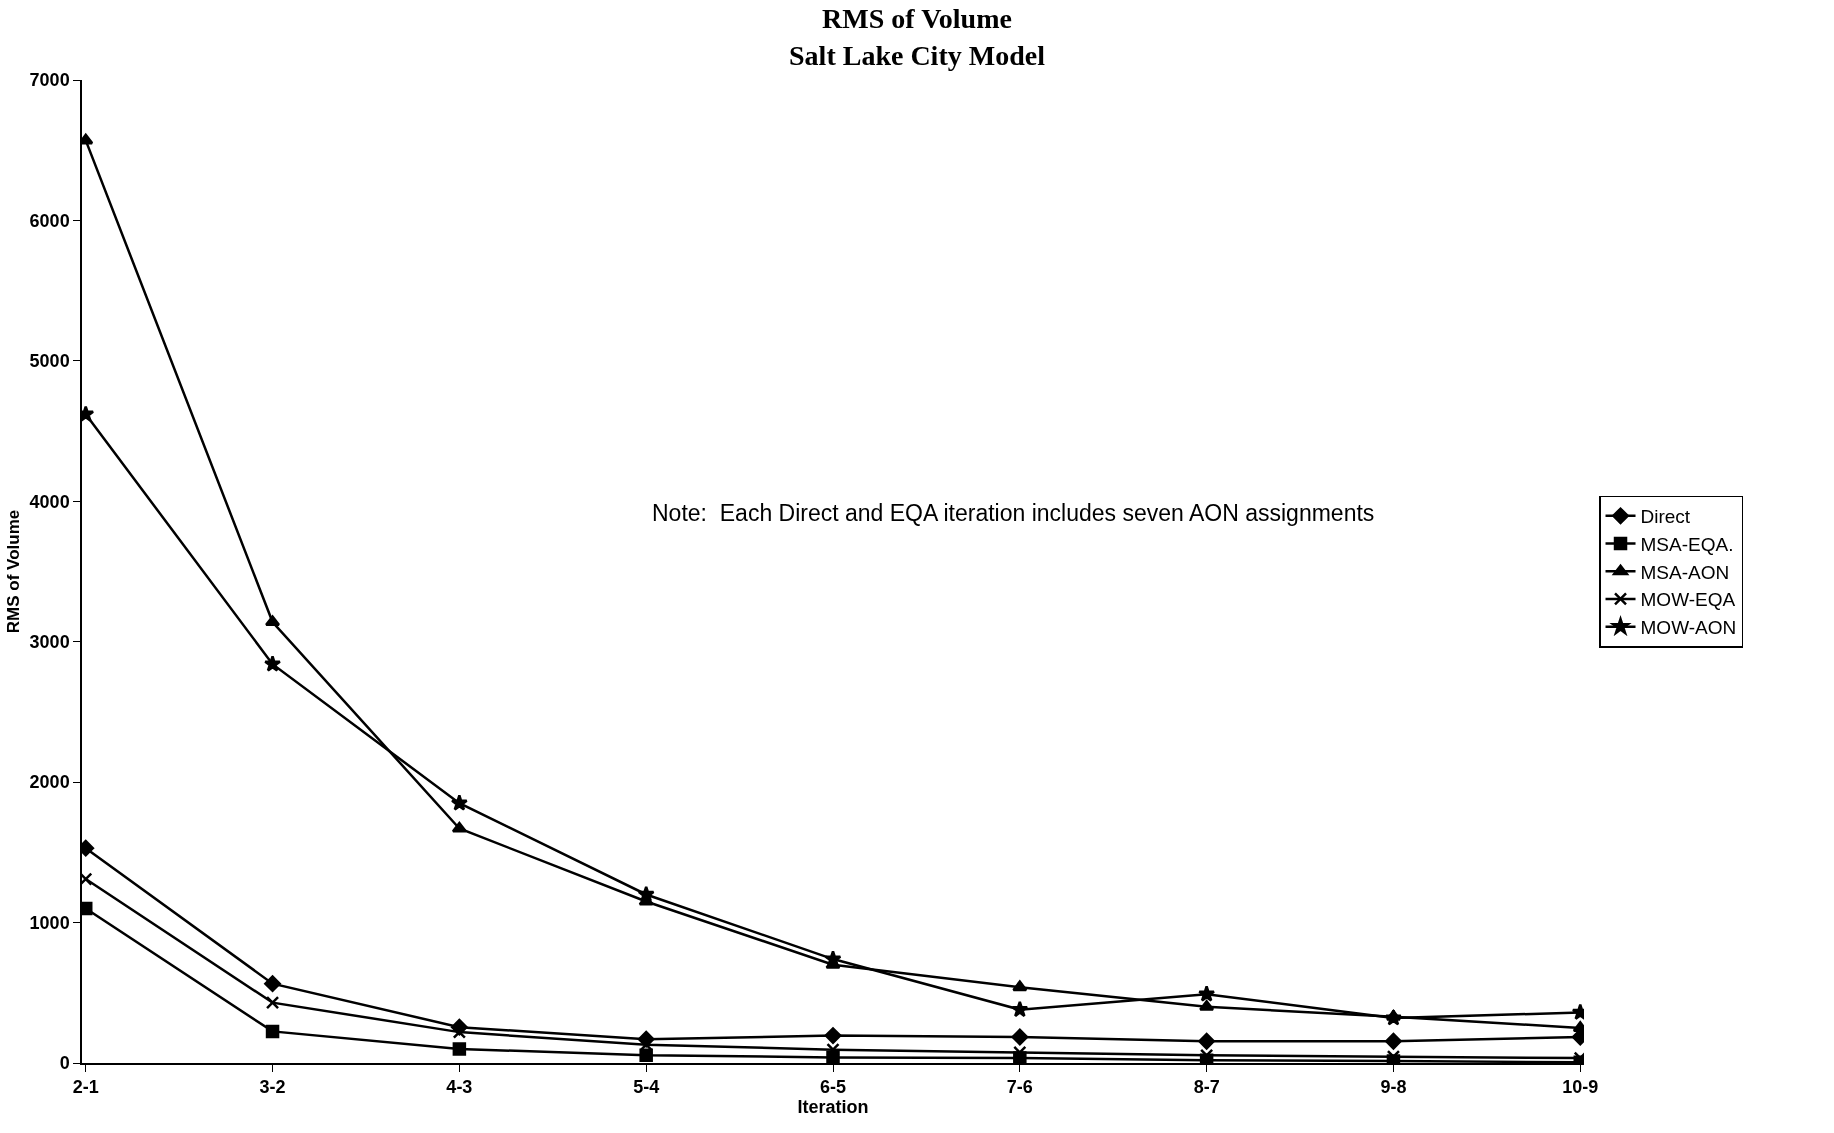 This screenshot has height=1133, width=1834. I want to click on x-tick-label: 9-8, so click(1393, 1087).